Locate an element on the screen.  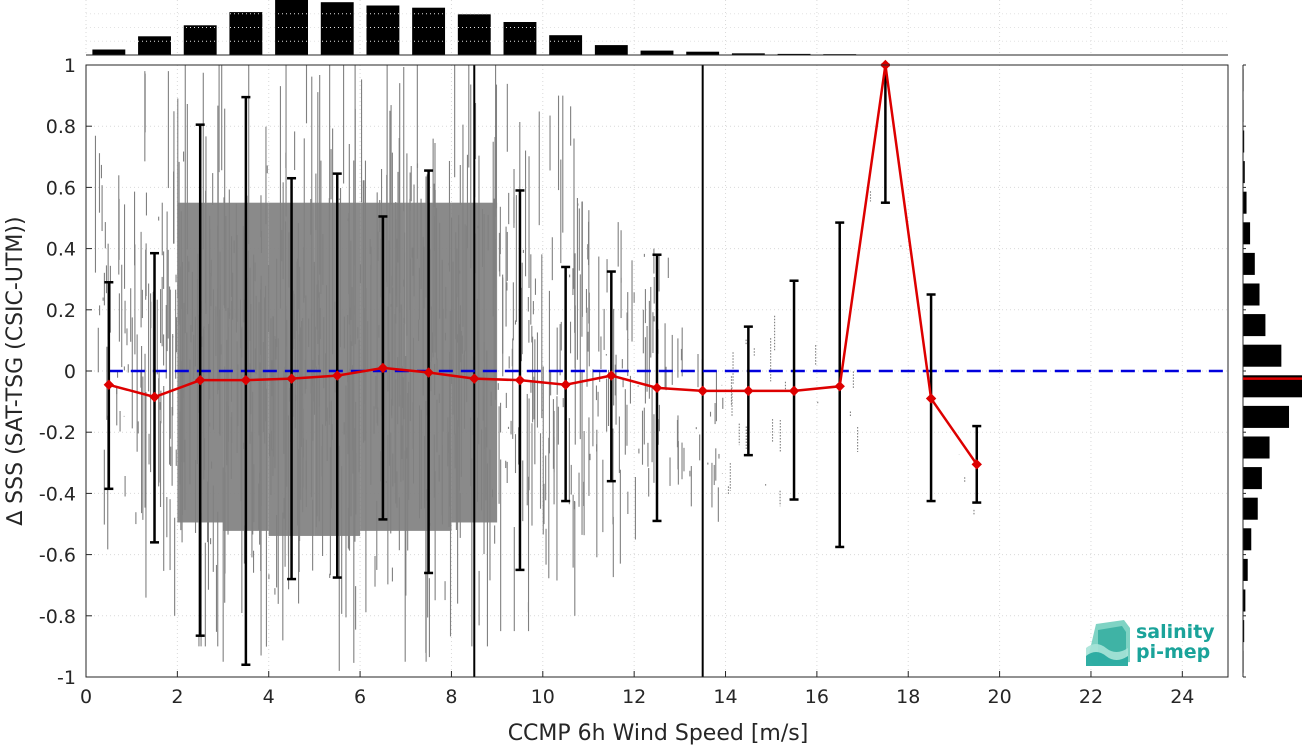
logo-mark-icon is located at coordinates (1108, 643).